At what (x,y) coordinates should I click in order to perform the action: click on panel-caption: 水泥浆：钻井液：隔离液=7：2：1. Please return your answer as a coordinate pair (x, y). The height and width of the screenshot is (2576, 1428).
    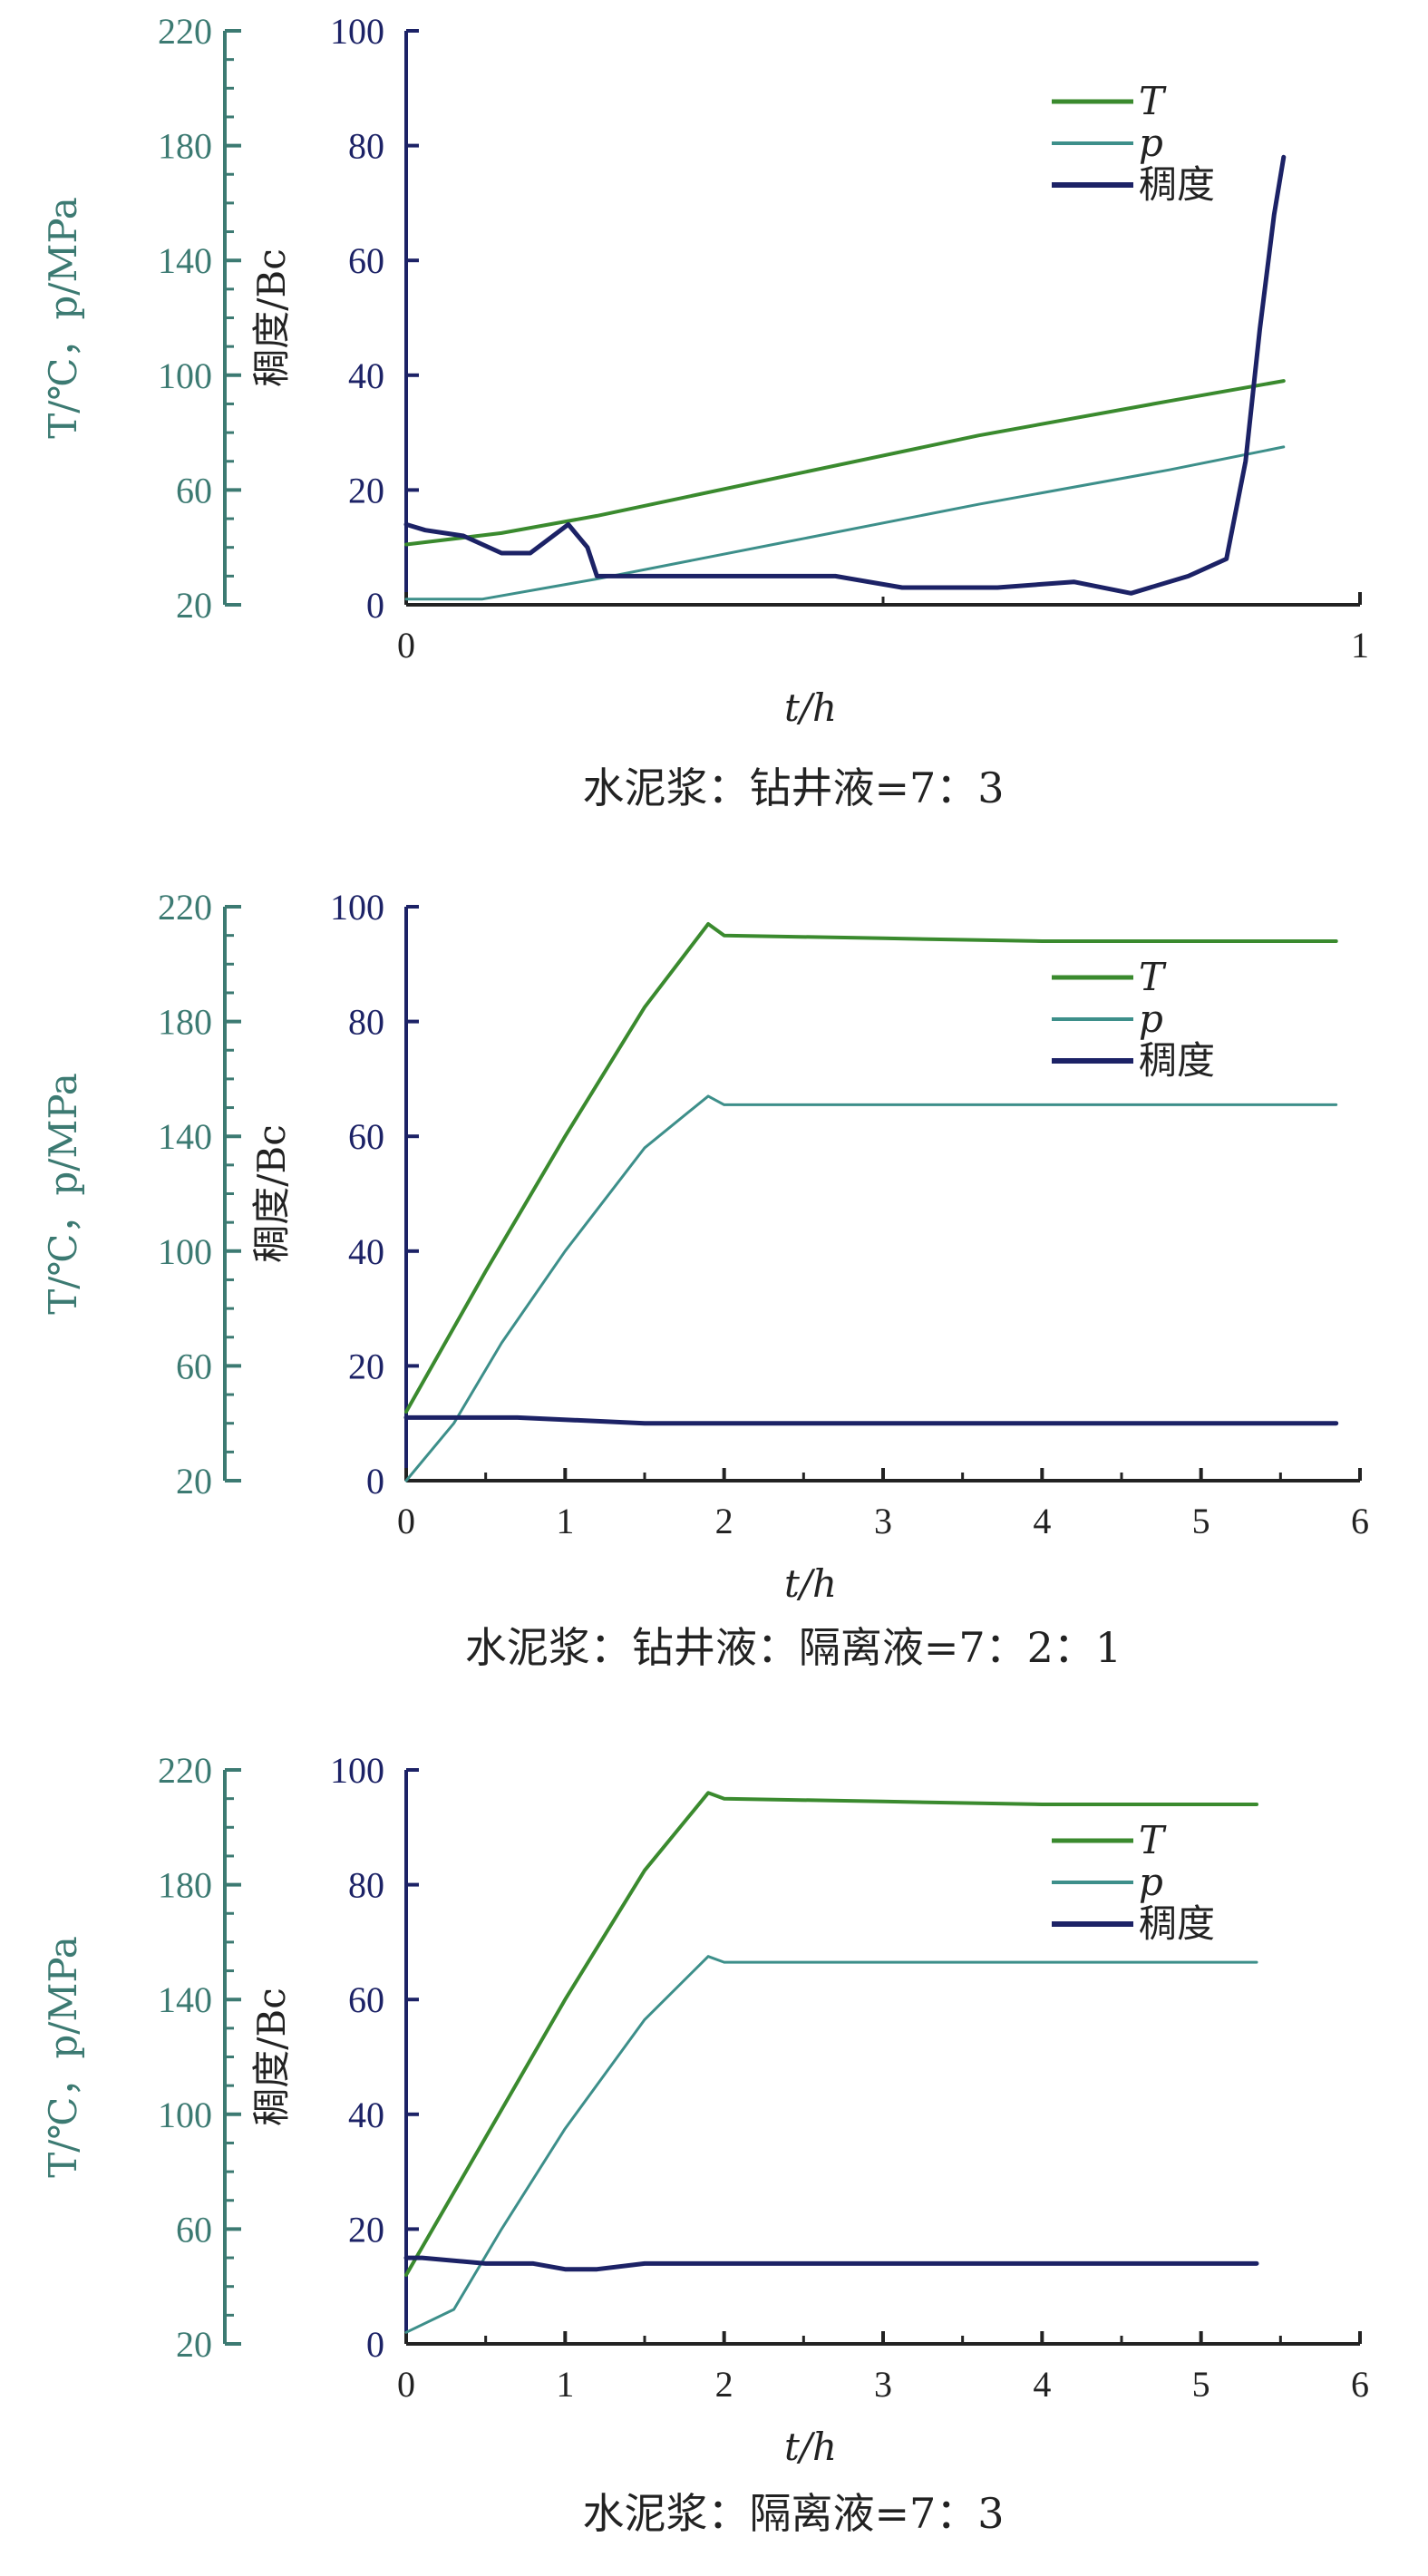
    Looking at the image, I should click on (793, 1647).